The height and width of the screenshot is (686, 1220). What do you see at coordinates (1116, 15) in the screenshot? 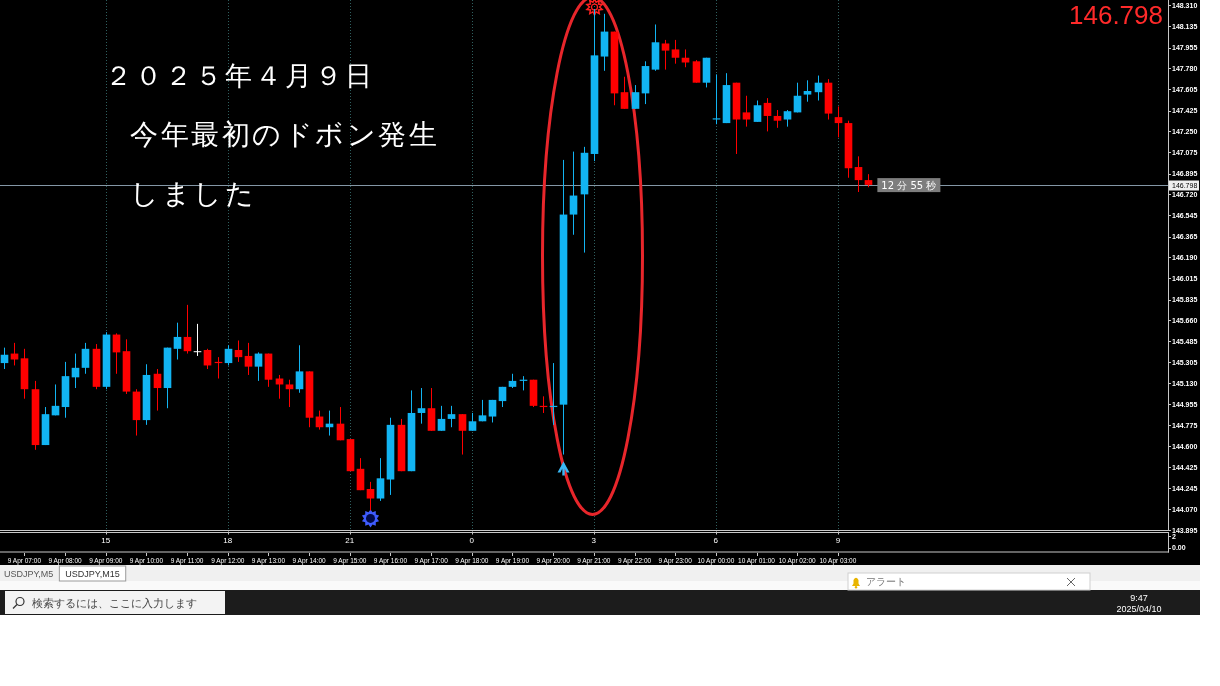
I see `annotation: 146.798` at bounding box center [1116, 15].